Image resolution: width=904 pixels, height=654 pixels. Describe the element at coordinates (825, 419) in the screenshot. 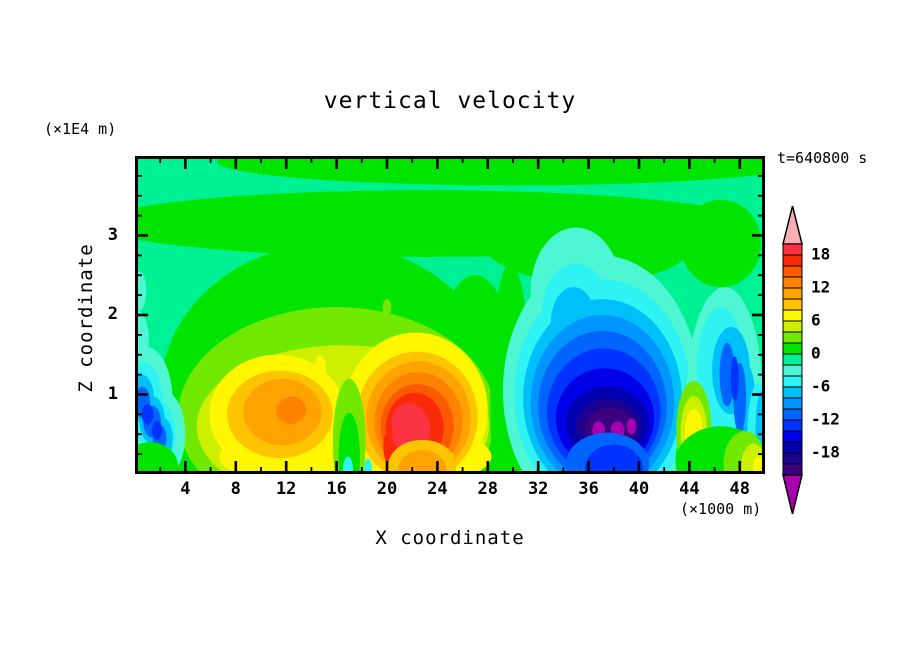

I see `colorbar-tick-label: -12` at that location.